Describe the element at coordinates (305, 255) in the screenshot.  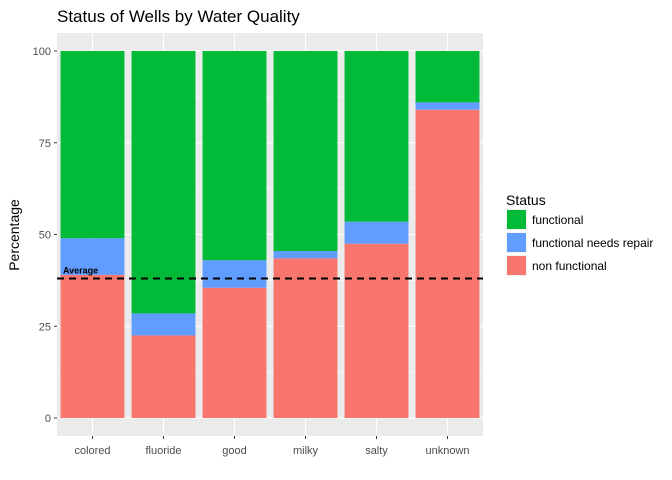
I see `bar-milky-functional-needs-repair` at that location.